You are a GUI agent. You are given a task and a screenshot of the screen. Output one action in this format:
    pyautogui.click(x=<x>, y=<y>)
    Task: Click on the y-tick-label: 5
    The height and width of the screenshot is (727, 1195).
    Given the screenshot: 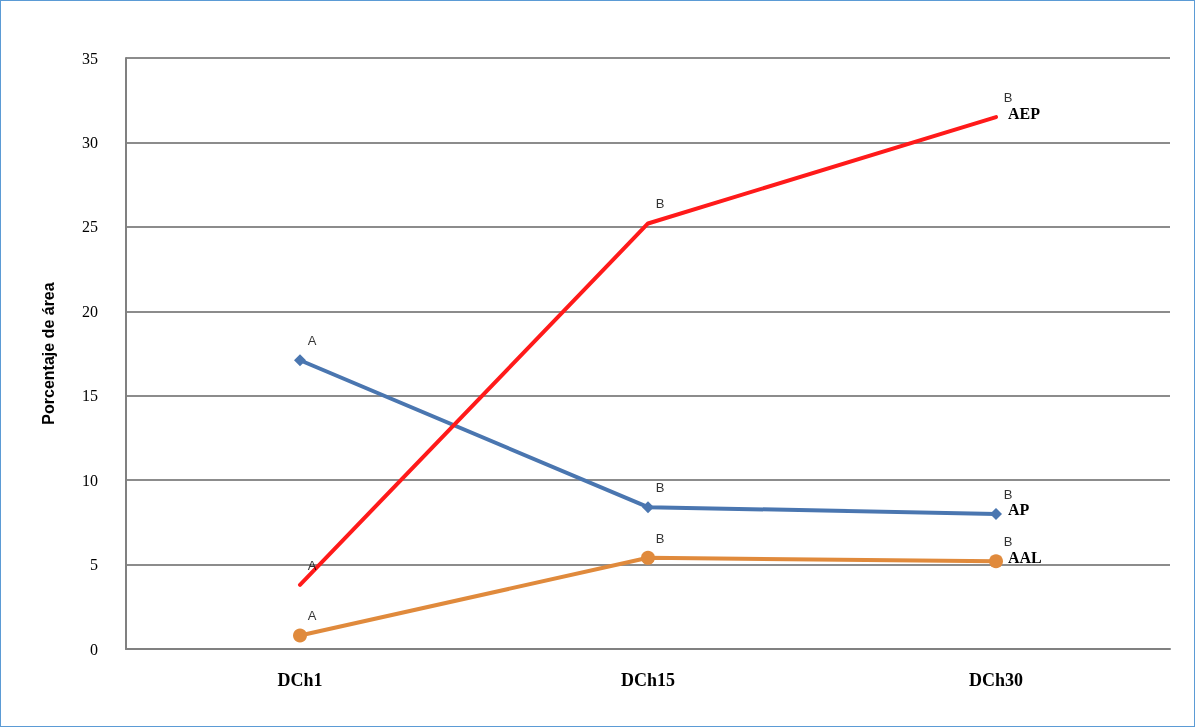 What is the action you would take?
    pyautogui.click(x=94, y=565)
    